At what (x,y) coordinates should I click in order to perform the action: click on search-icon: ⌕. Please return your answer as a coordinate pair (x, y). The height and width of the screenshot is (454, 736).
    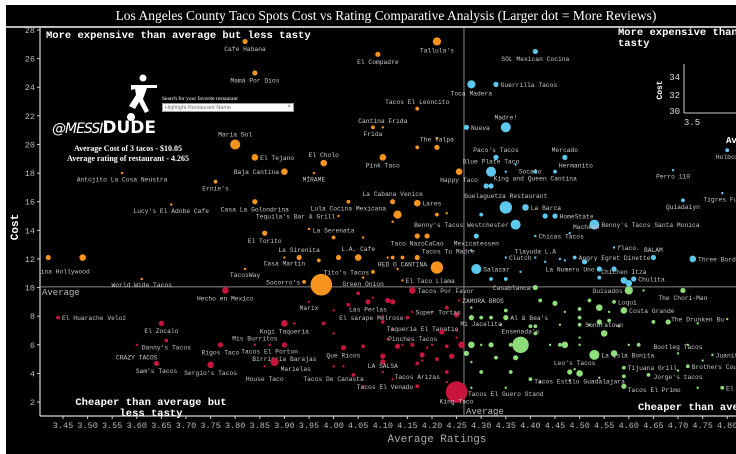
    Looking at the image, I should click on (289, 106).